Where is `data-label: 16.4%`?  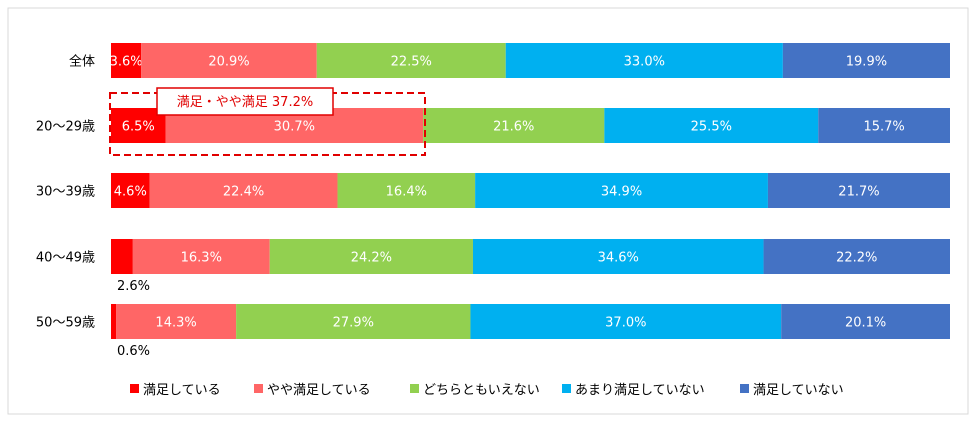
data-label: 16.4% is located at coordinates (406, 192).